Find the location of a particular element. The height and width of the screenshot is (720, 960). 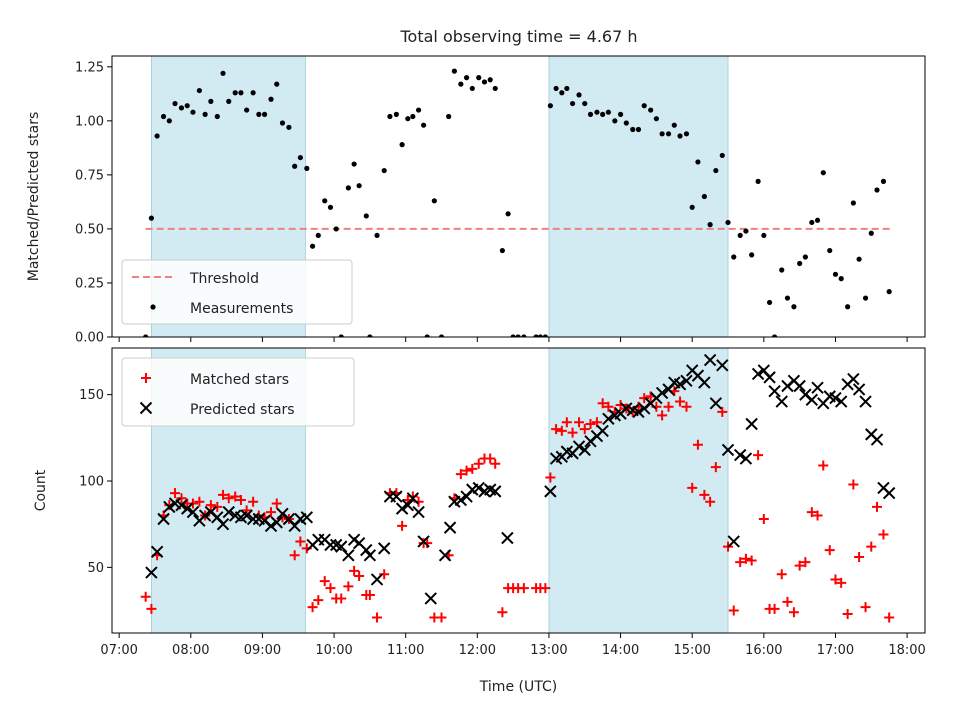

x-tick-label: 11:00 is located at coordinates (405, 650).